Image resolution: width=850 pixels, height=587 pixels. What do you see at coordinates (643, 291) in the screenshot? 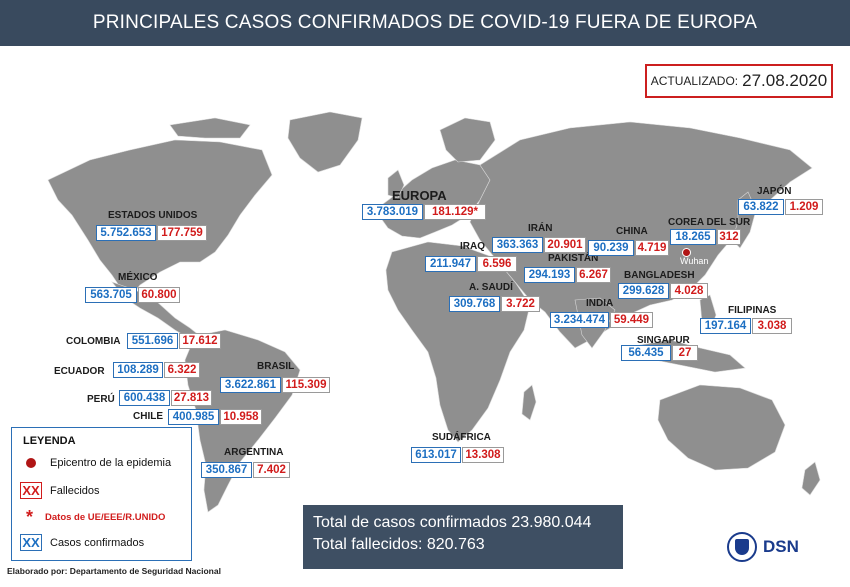
I see `cases-box-bangladesh: 299.628` at bounding box center [643, 291].